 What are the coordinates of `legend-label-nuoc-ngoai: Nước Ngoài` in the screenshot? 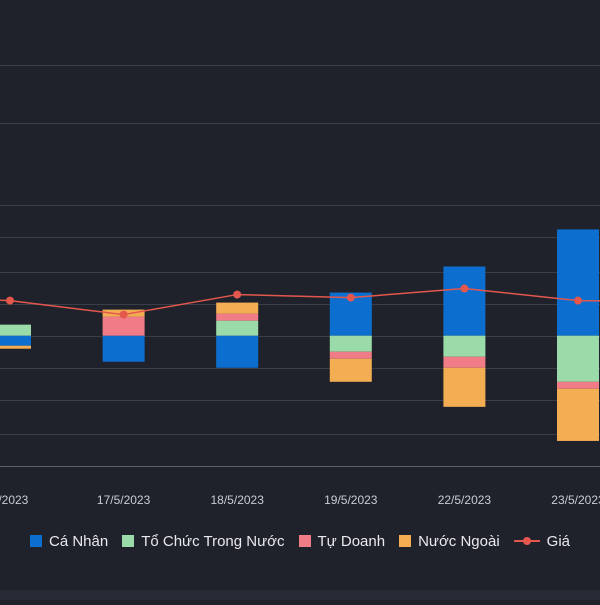 It's located at (459, 541).